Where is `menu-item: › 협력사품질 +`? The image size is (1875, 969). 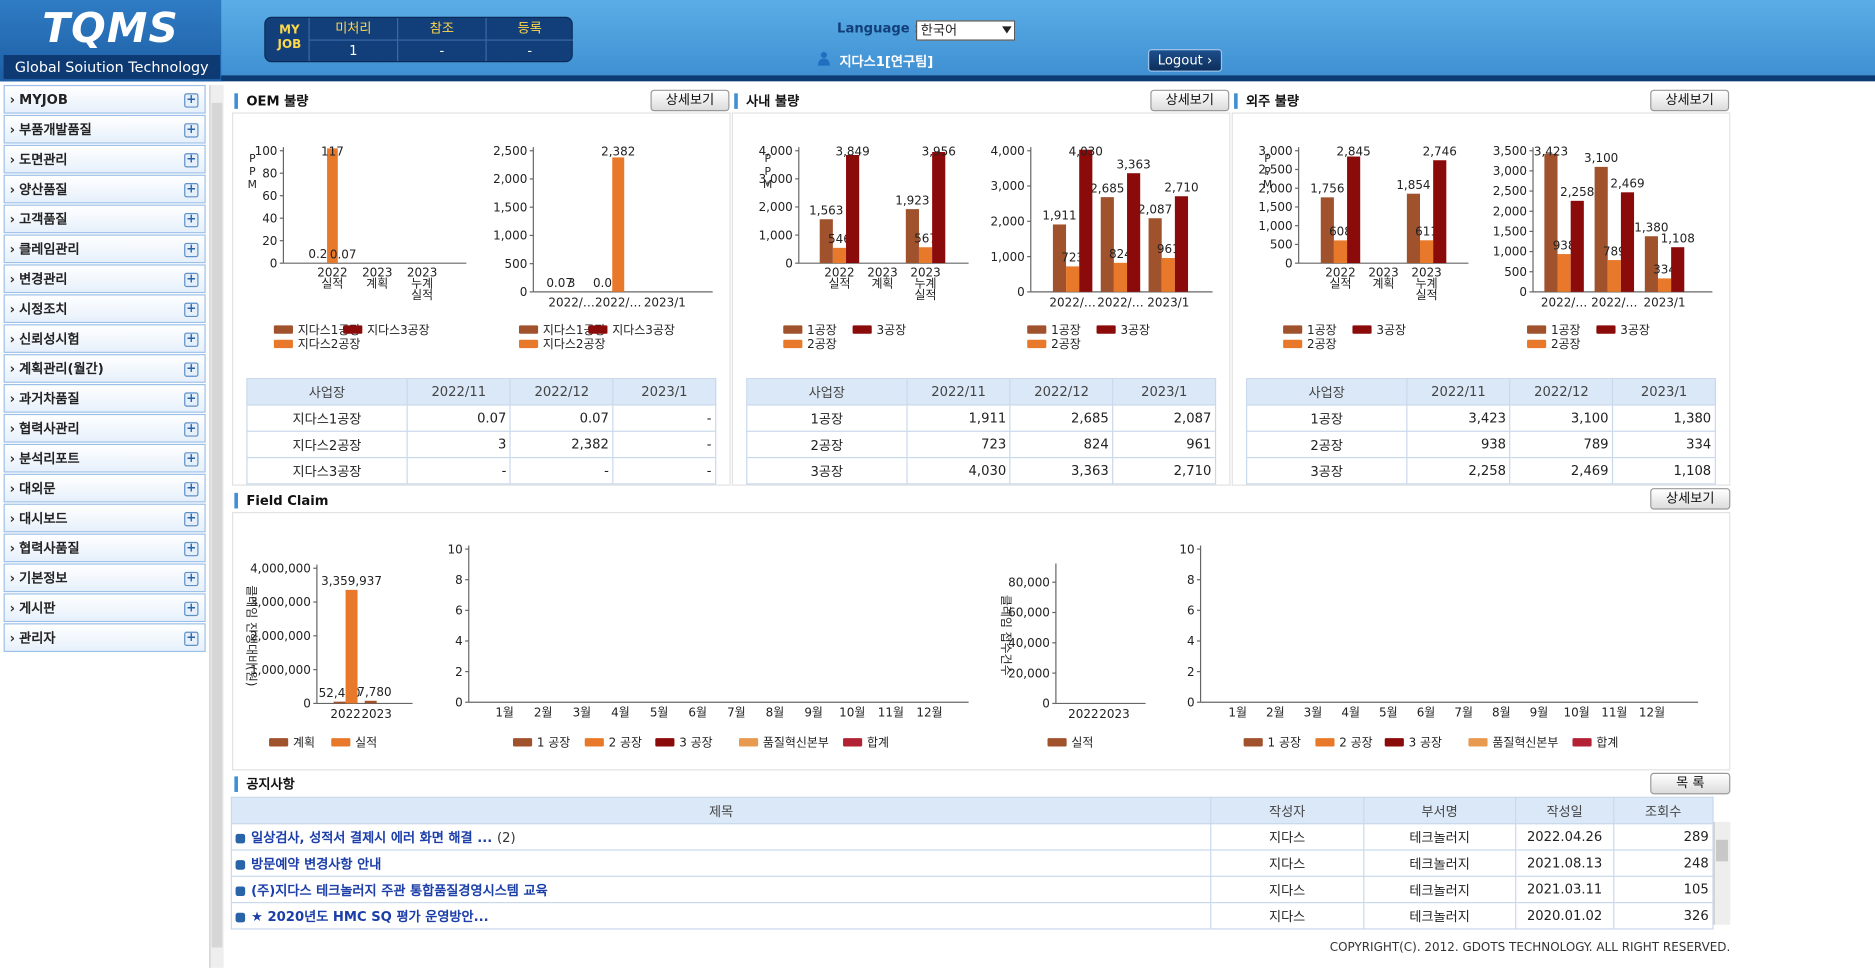 menu-item: › 협력사품질 + is located at coordinates (104, 548).